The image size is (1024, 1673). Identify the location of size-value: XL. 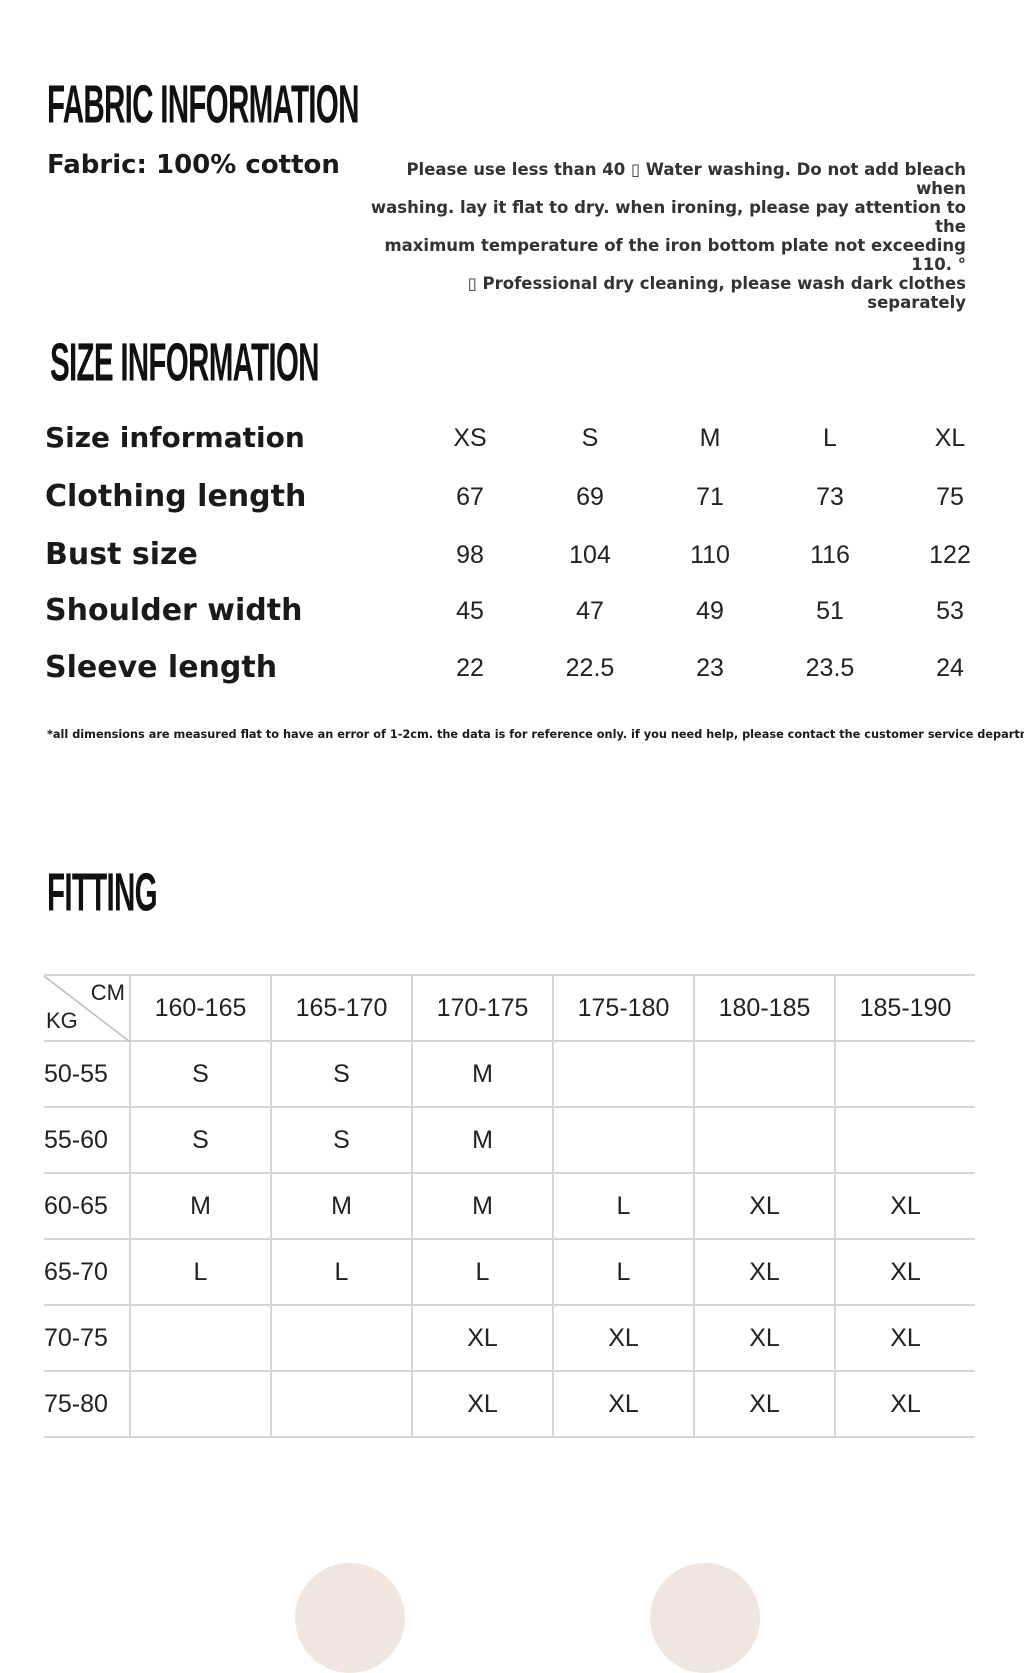
(950, 438).